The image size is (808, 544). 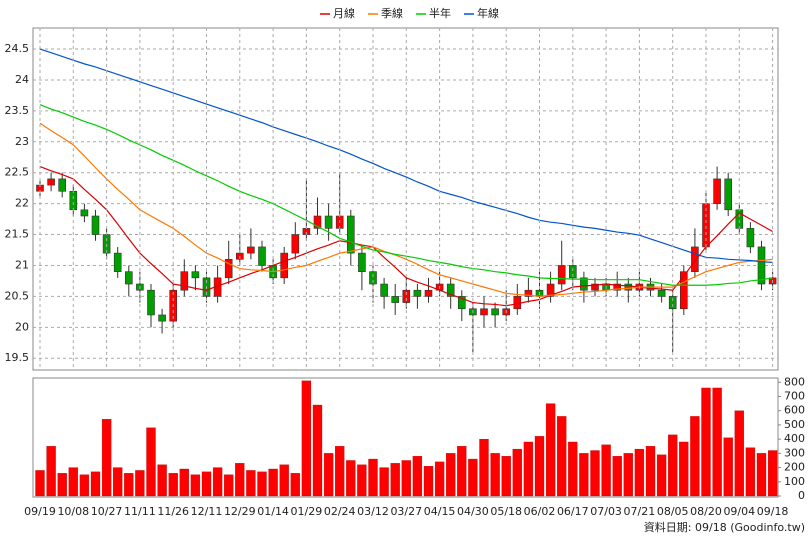 What do you see at coordinates (107, 511) in the screenshot?
I see `x-tick-label: 10/27` at bounding box center [107, 511].